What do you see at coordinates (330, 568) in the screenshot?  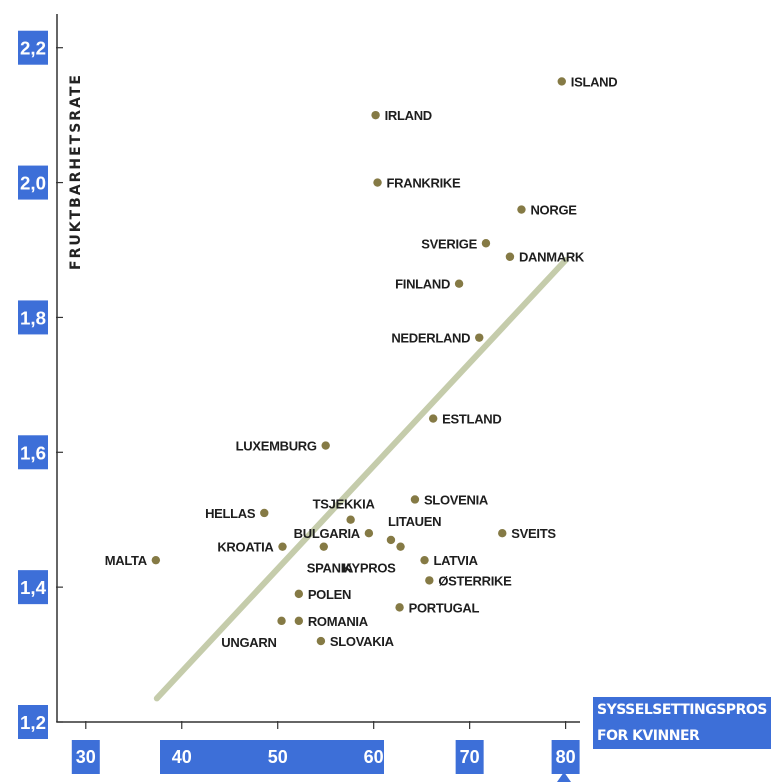 I see `data-label: SPANIA` at bounding box center [330, 568].